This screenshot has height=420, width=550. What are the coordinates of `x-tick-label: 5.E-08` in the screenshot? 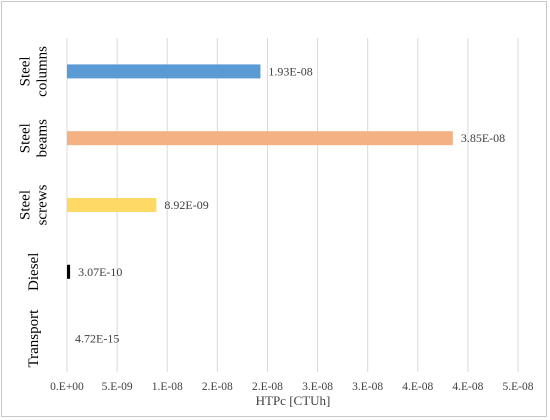 It's located at (518, 387).